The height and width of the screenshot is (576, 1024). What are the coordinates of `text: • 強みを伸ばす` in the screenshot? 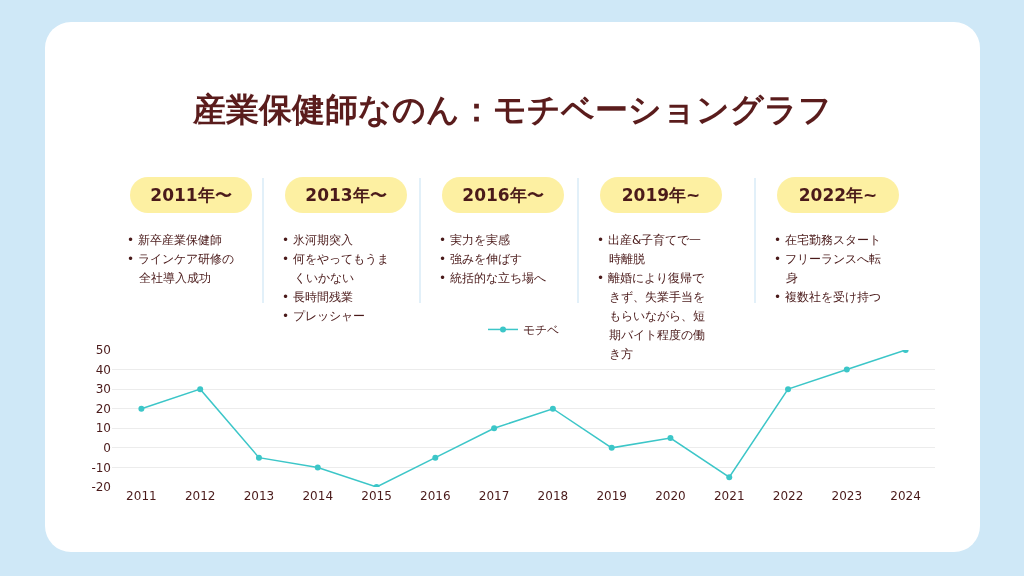 It's located at (481, 259).